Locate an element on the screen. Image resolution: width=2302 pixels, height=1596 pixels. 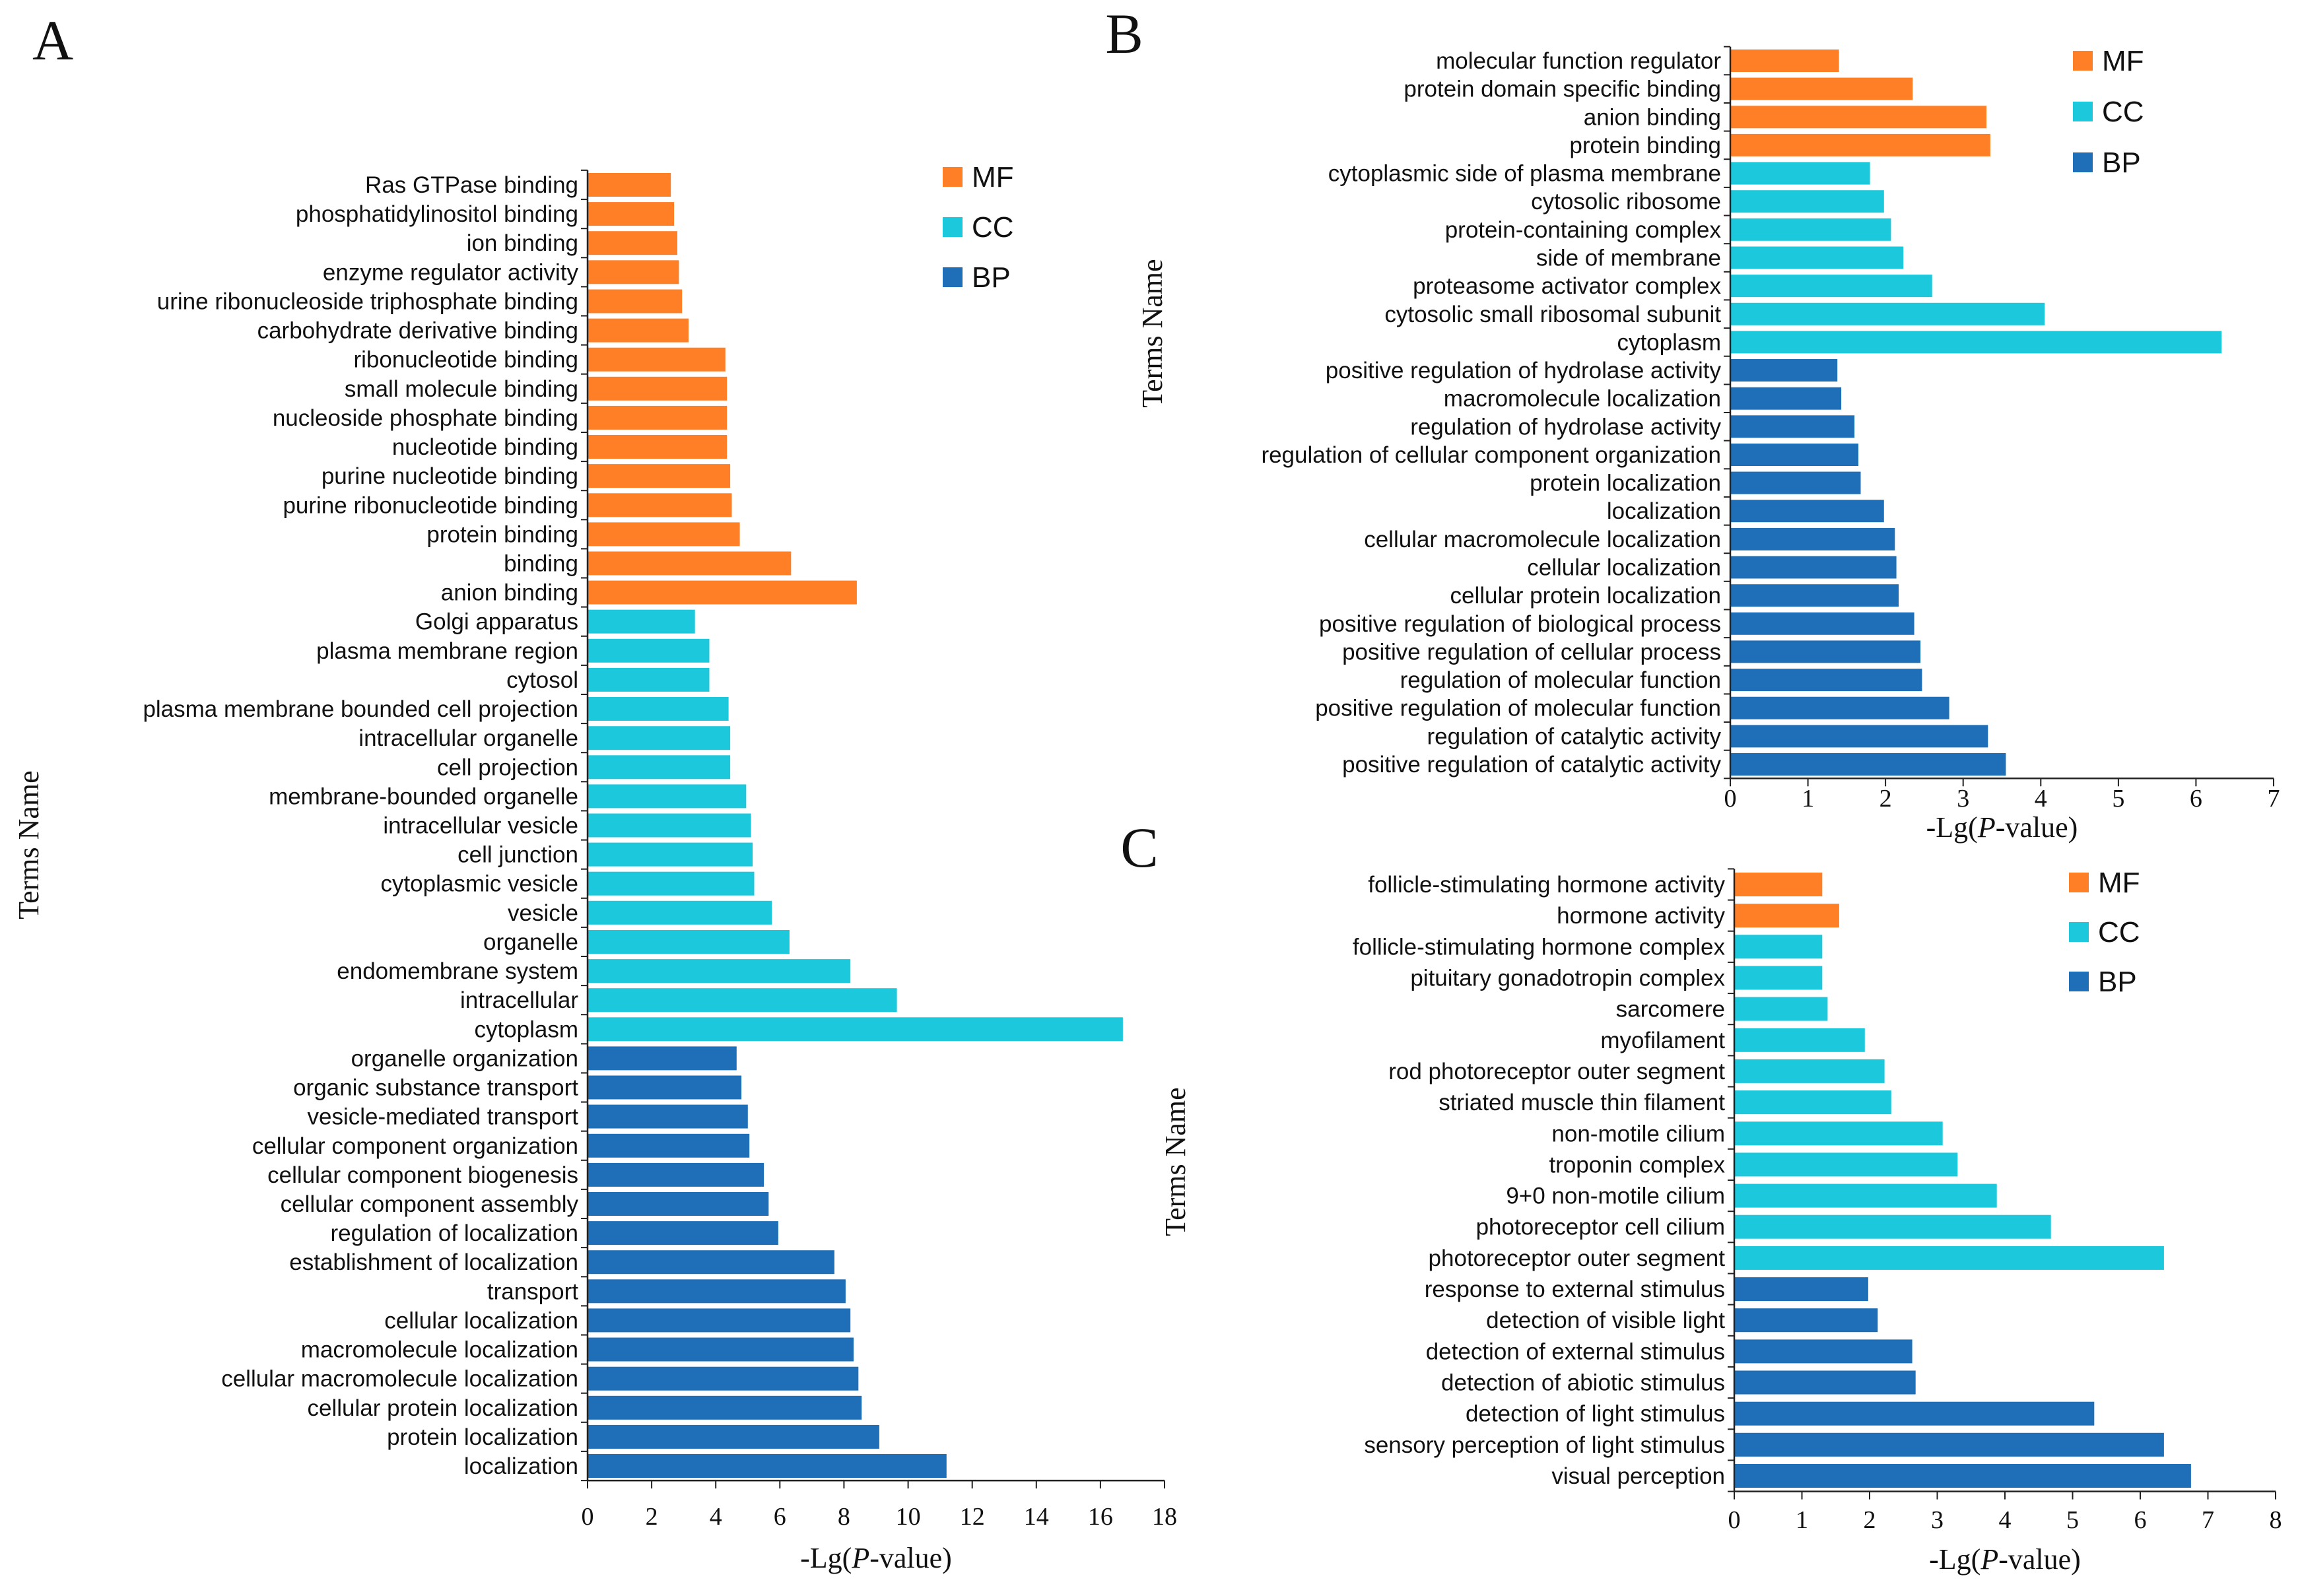
category-label: sensory perception of light stimulus is located at coordinates (1544, 1445).